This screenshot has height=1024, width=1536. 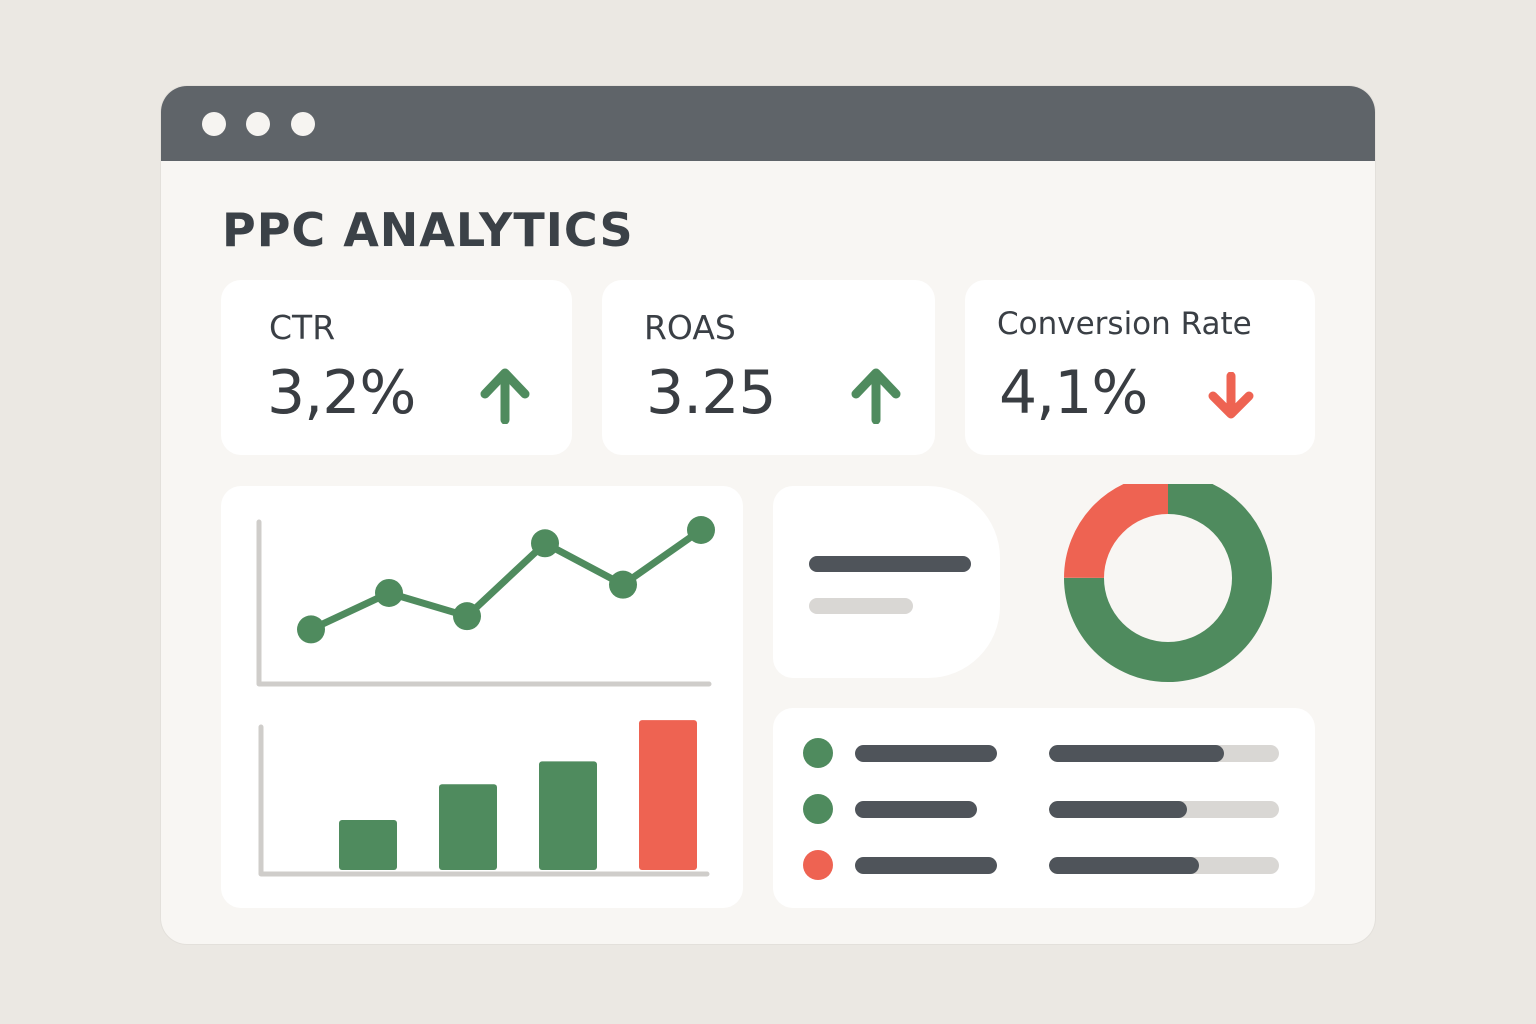 What do you see at coordinates (690, 327) in the screenshot?
I see `kpi-label: ROAS` at bounding box center [690, 327].